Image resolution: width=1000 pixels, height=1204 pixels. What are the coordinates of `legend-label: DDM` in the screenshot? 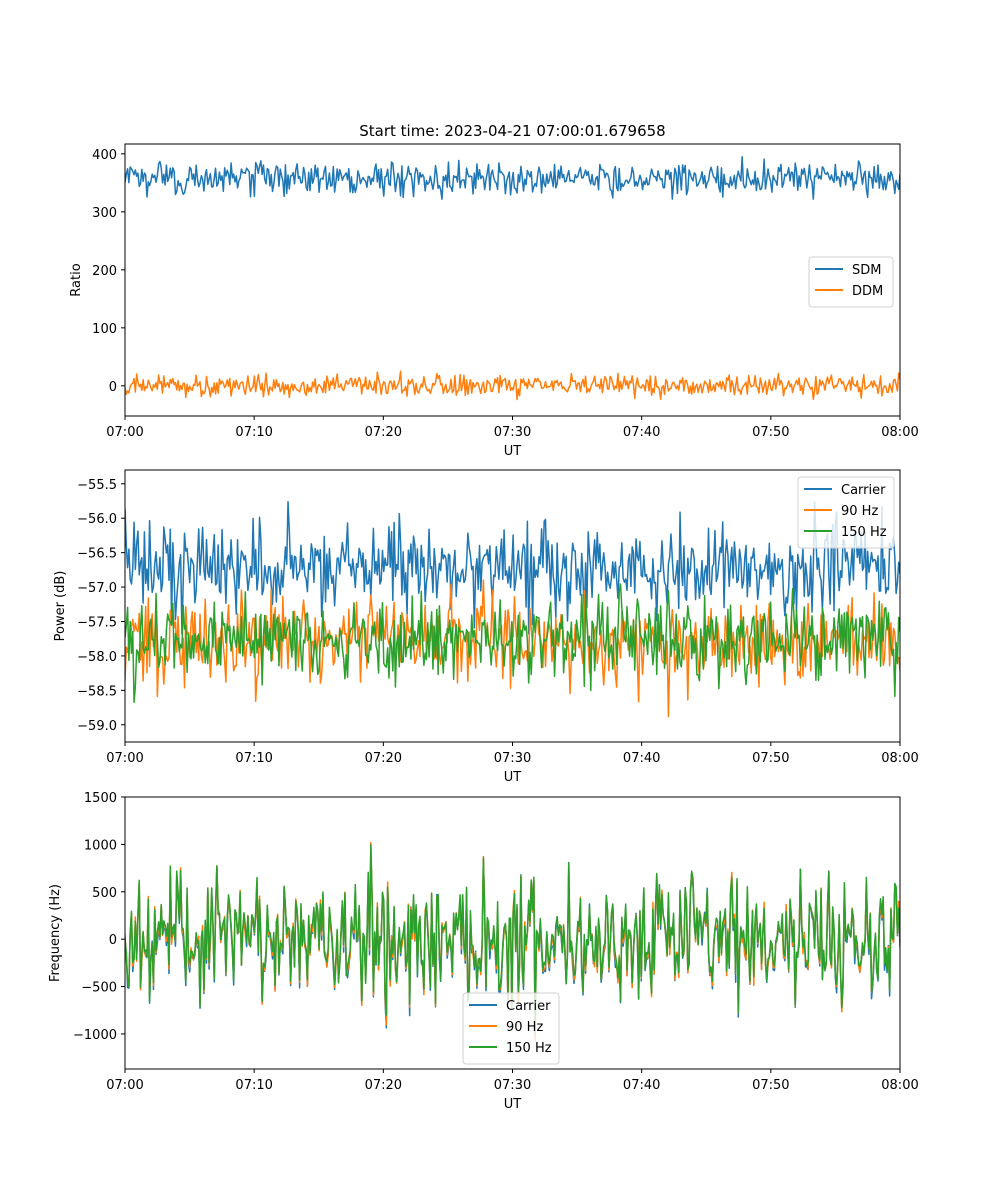 It's located at (867, 291).